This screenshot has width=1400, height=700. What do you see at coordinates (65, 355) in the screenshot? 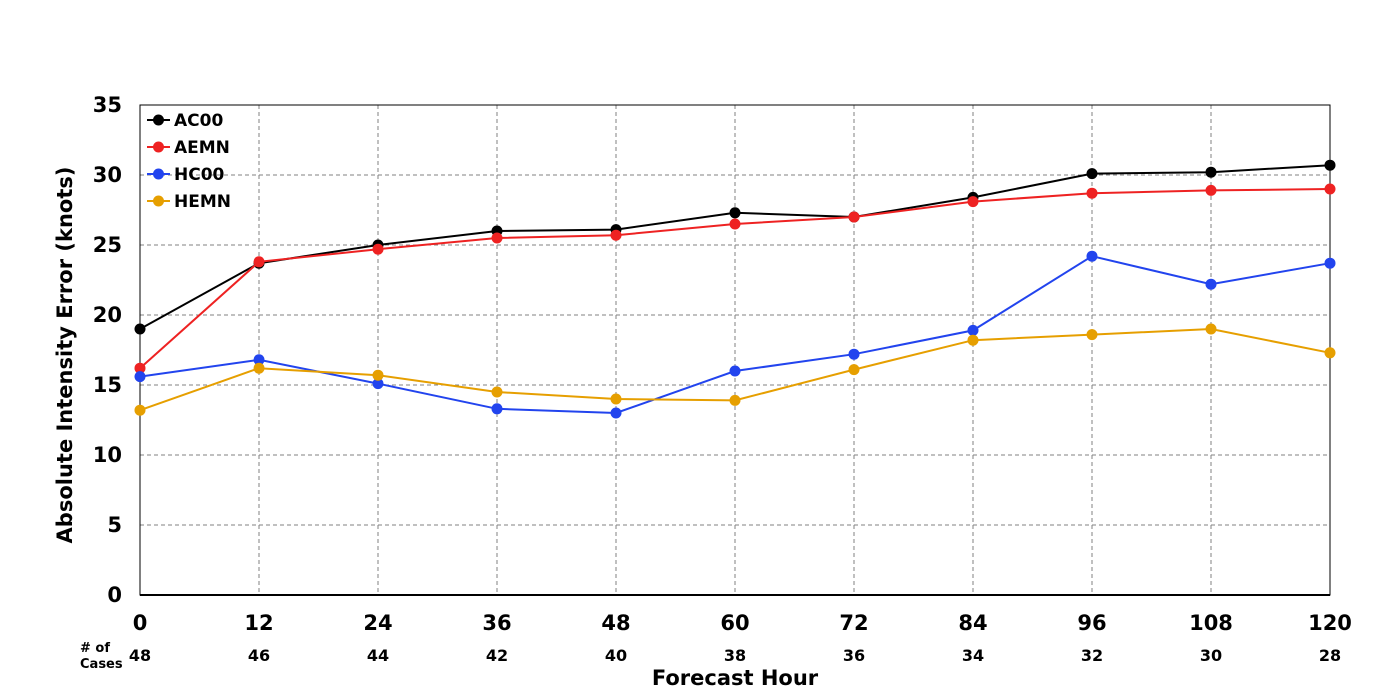
I see `y-axis-title: Absolute Intensity Error (knots)` at bounding box center [65, 355].